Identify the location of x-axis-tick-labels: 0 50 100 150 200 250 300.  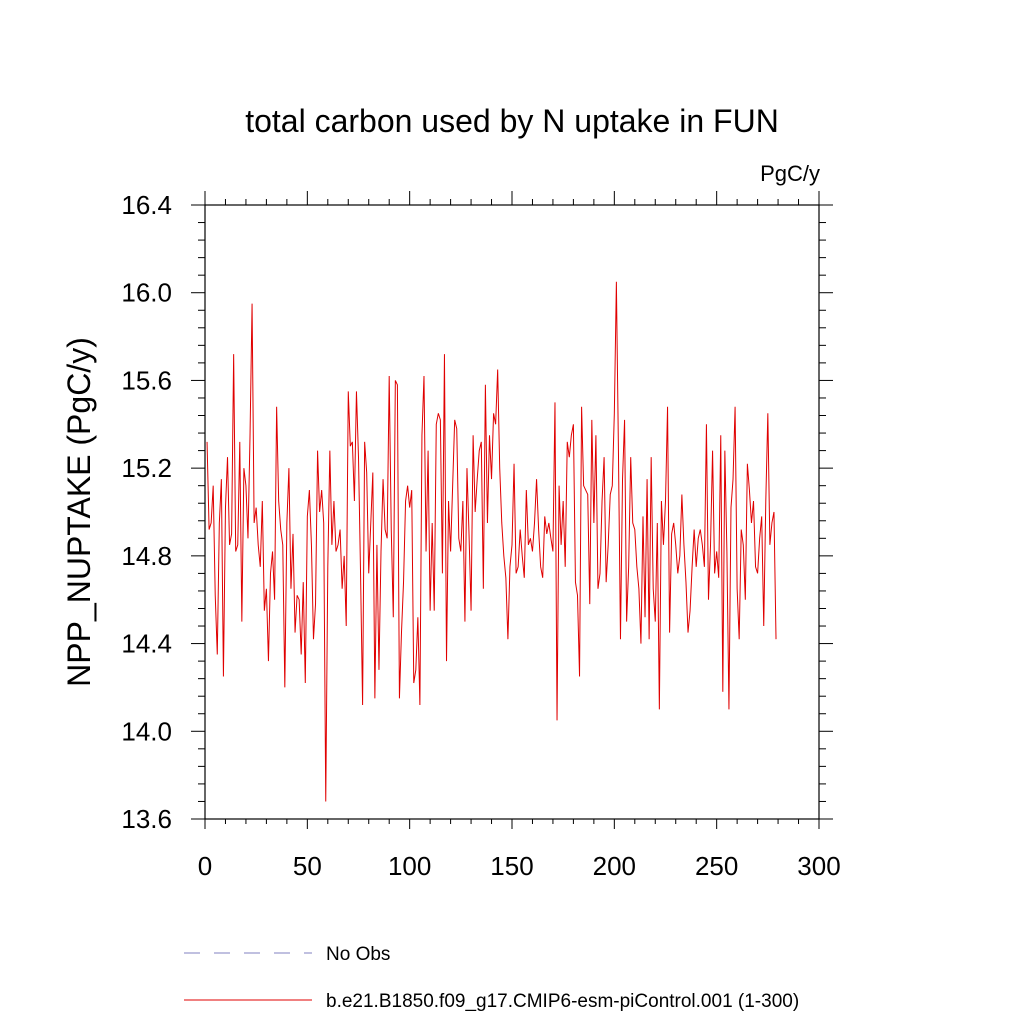
(519, 866).